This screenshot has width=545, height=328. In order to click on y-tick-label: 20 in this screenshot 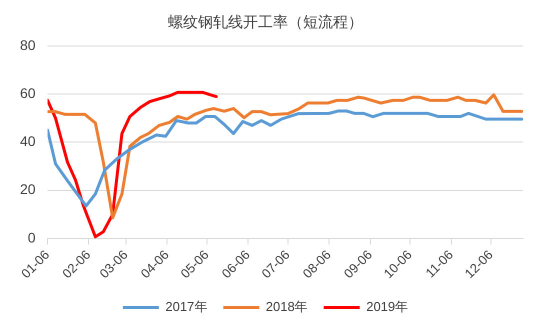, I will do `click(28, 189)`.